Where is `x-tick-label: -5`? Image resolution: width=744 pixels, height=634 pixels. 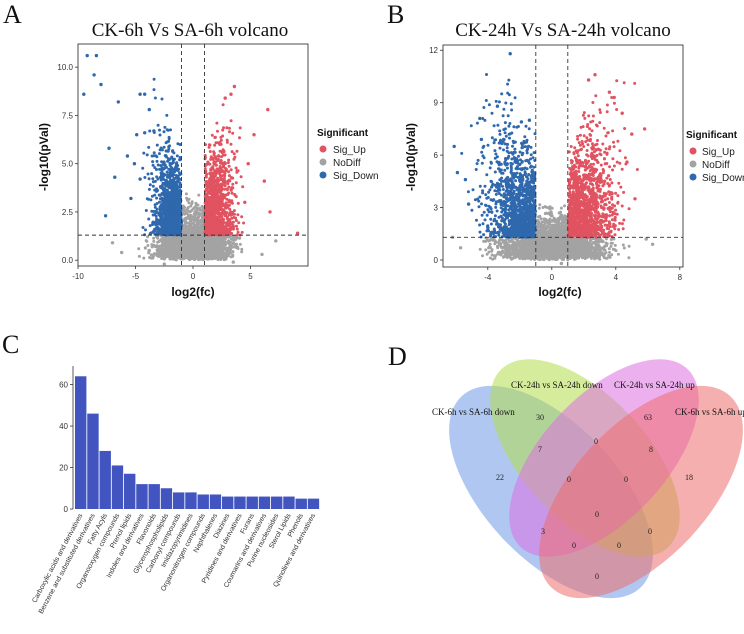
x-tick-label: -5 is located at coordinates (136, 276).